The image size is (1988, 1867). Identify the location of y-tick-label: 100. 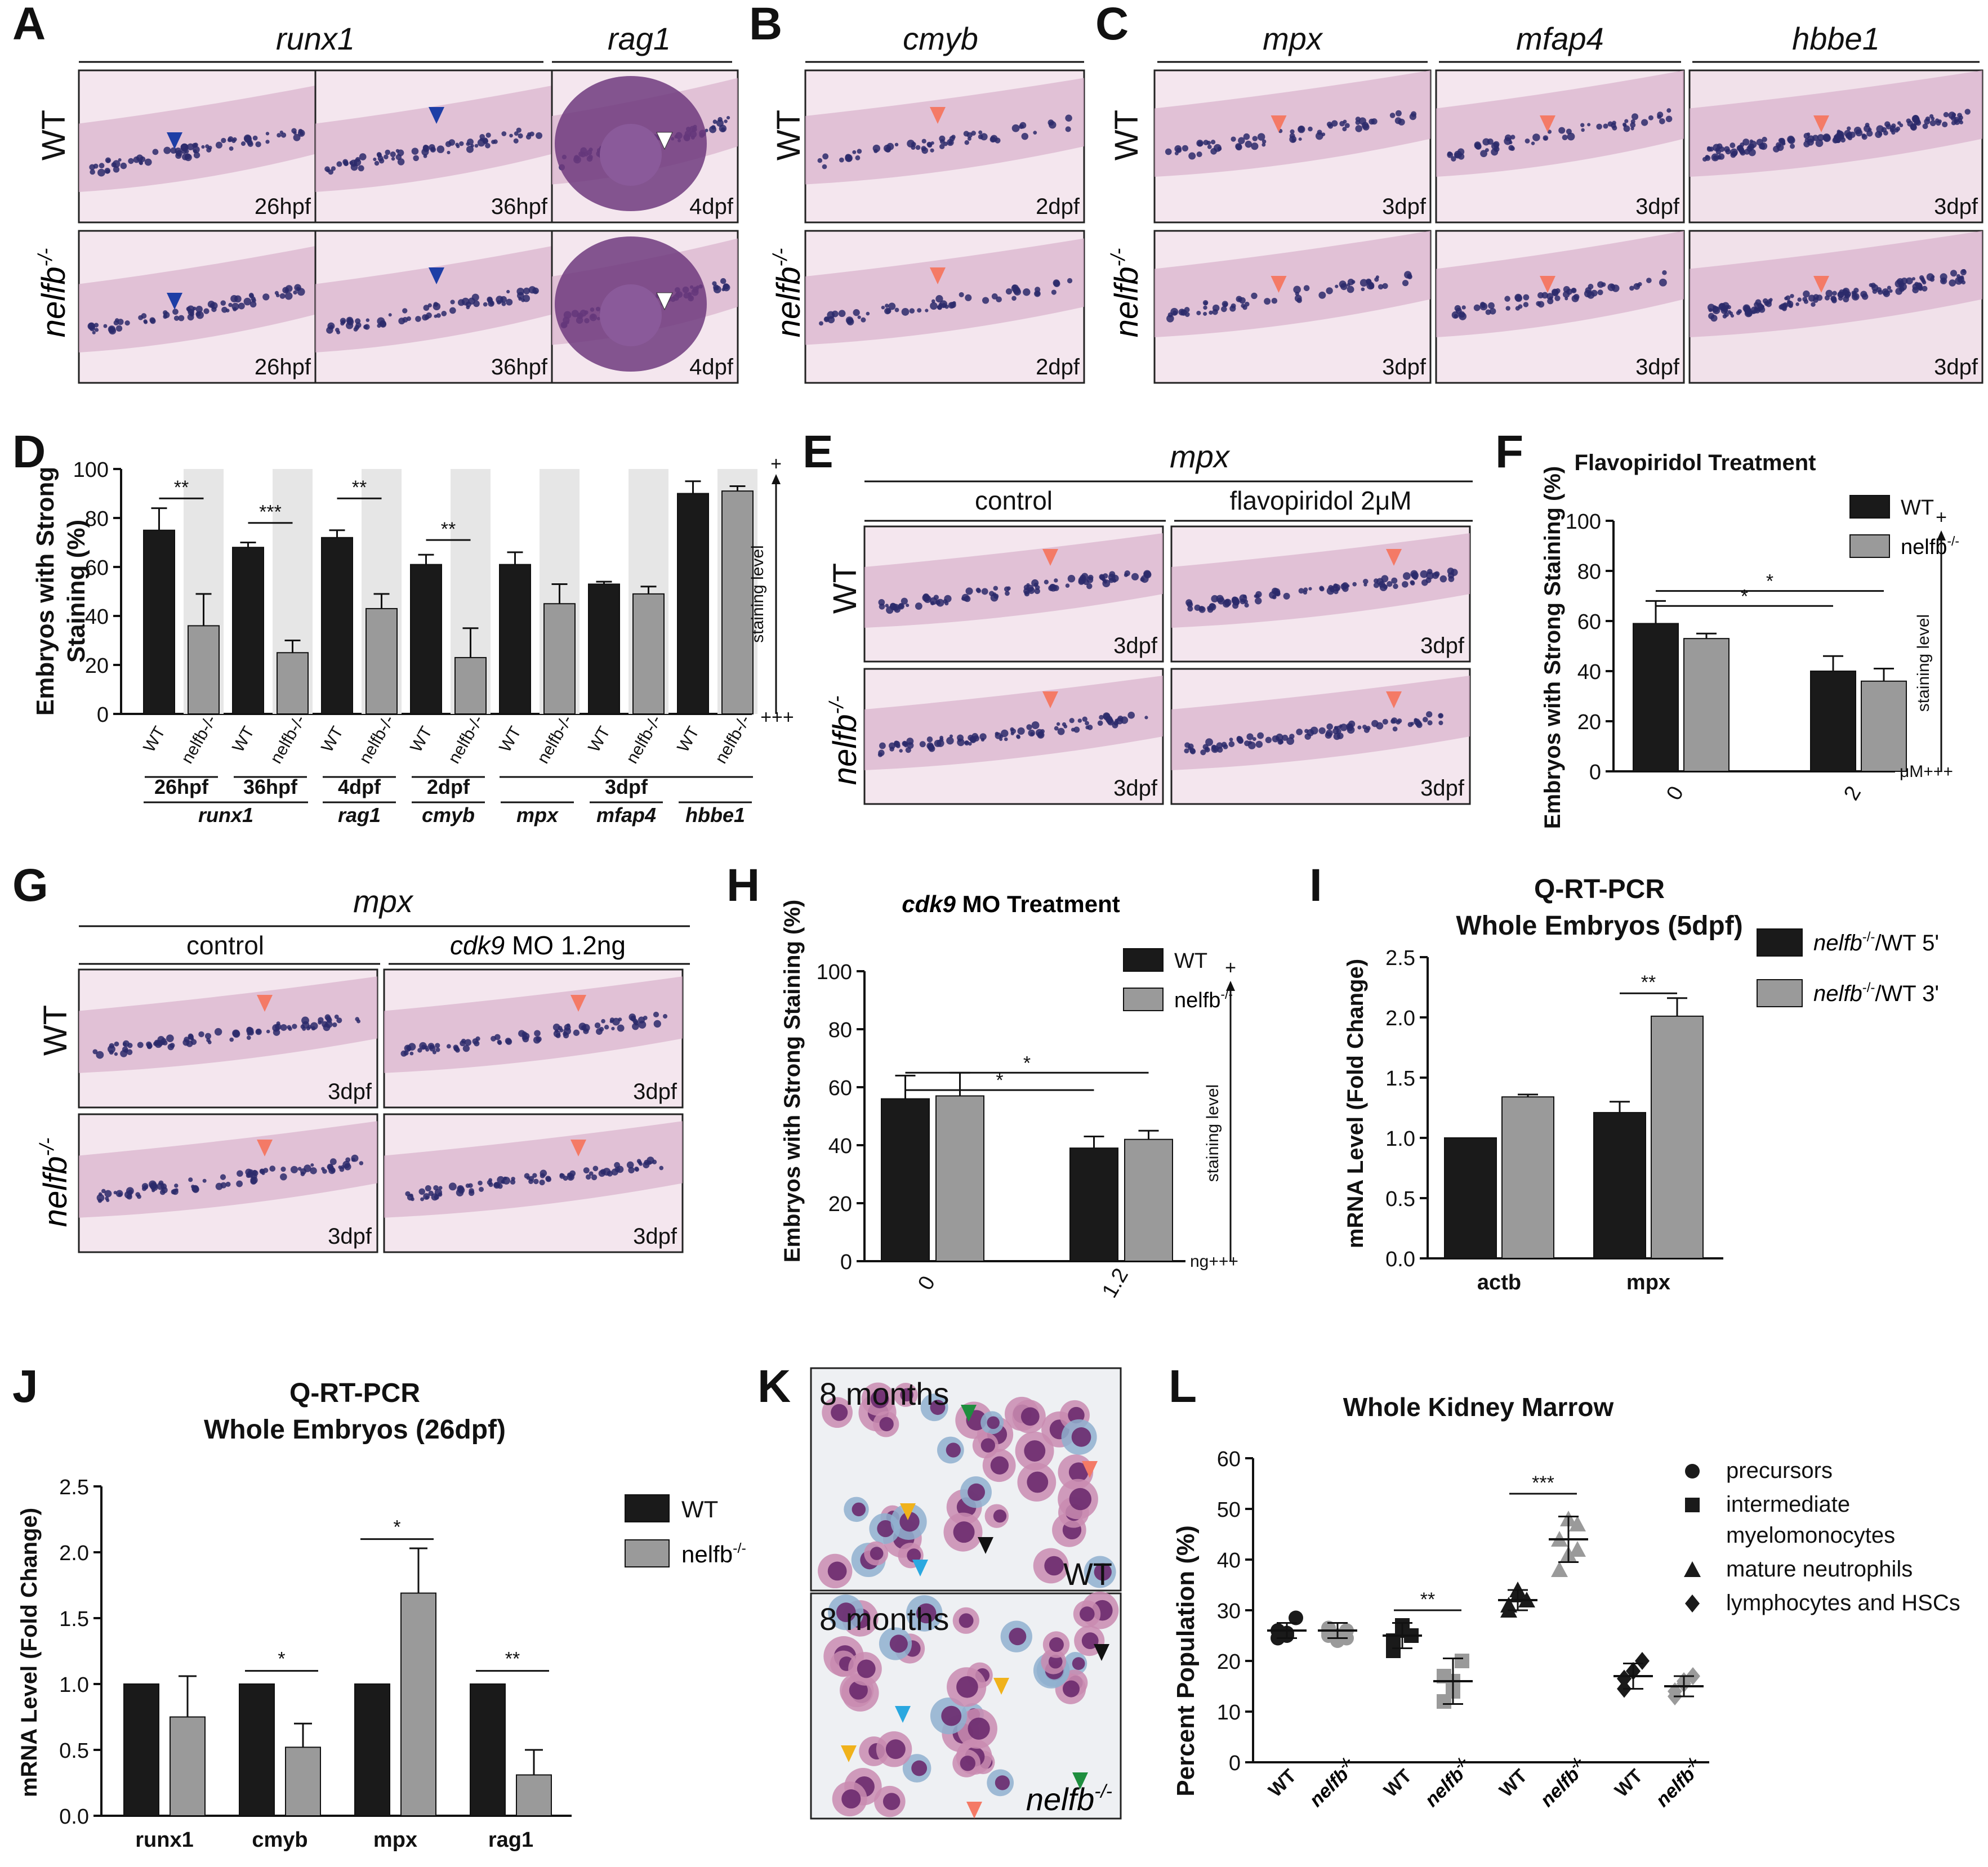
(834, 973).